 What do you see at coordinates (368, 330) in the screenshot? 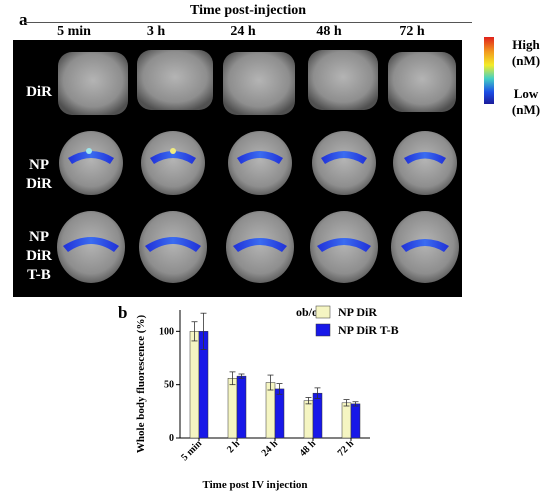
I see `legend-label: NP DiR T-B` at bounding box center [368, 330].